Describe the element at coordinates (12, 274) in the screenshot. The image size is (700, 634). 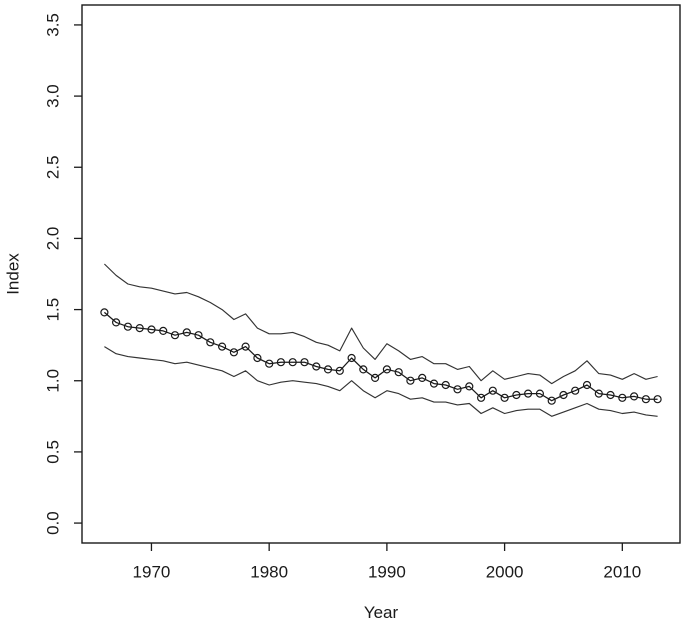
I see `y-axis-title: Index` at that location.